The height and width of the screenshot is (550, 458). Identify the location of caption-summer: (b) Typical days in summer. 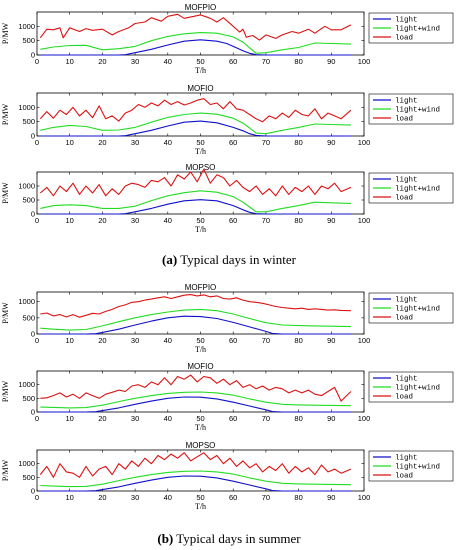
(229, 539).